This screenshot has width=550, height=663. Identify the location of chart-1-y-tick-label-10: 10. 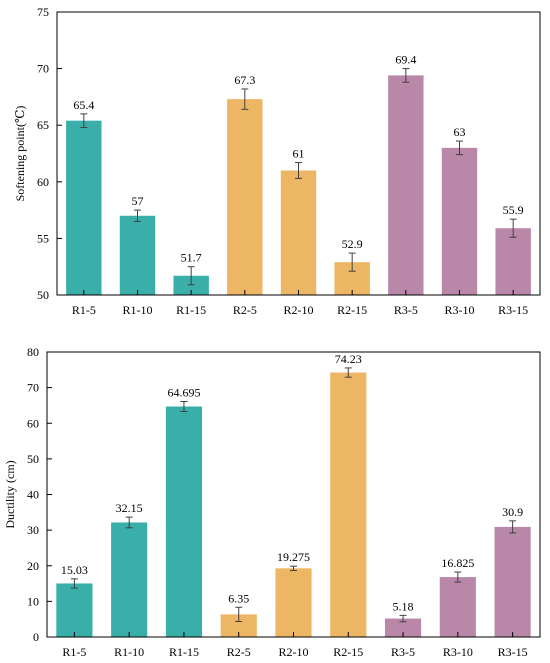
(33, 601).